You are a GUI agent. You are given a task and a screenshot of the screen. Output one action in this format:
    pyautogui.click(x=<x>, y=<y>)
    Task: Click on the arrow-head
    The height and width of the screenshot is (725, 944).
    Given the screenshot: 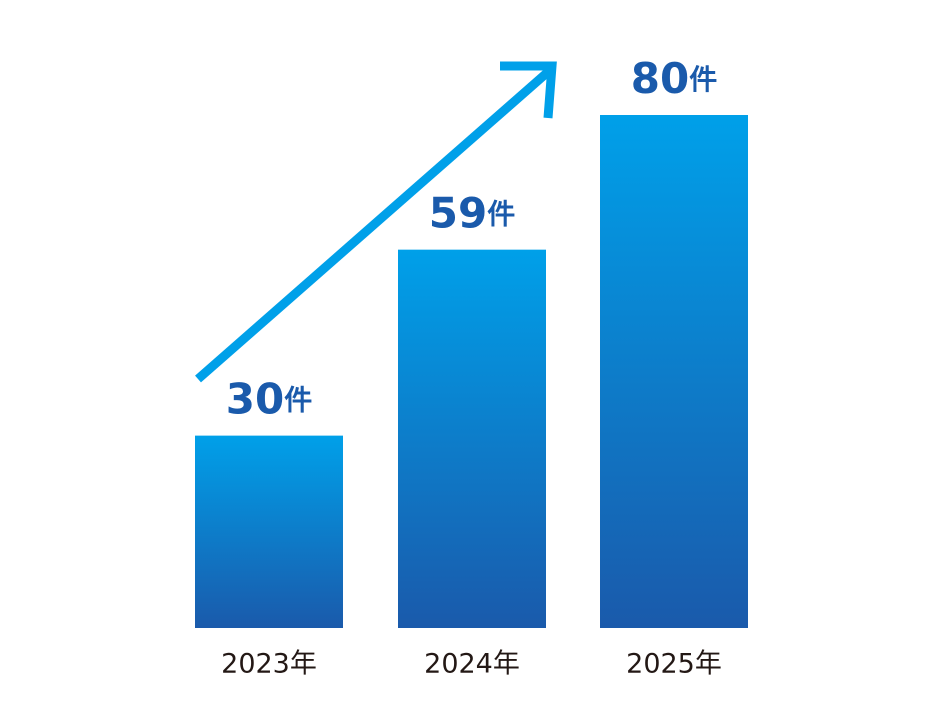 What is the action you would take?
    pyautogui.click(x=528, y=90)
    